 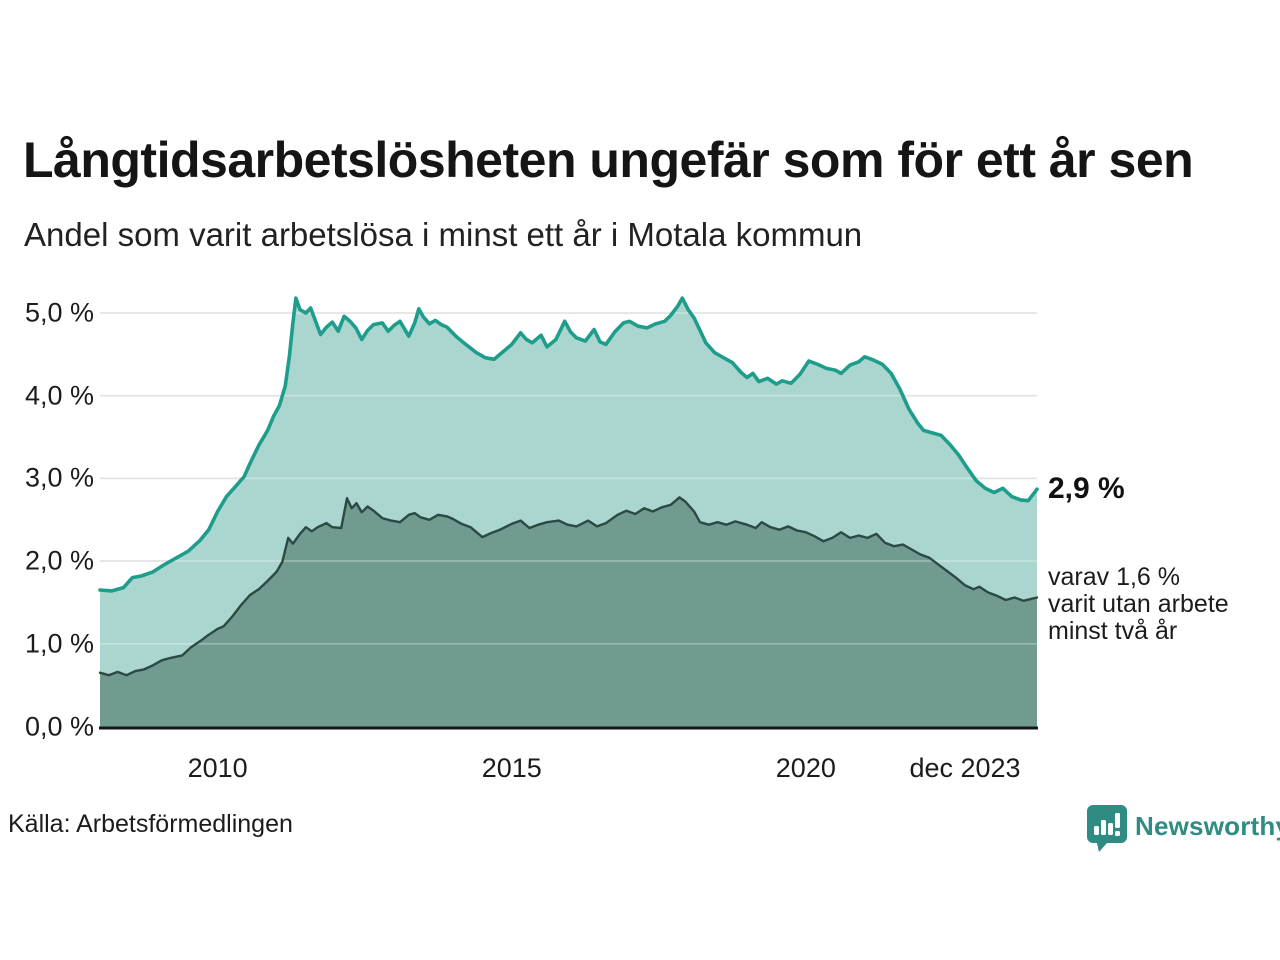 What do you see at coordinates (59, 560) in the screenshot?
I see `y-tick-label: 2,0 %` at bounding box center [59, 560].